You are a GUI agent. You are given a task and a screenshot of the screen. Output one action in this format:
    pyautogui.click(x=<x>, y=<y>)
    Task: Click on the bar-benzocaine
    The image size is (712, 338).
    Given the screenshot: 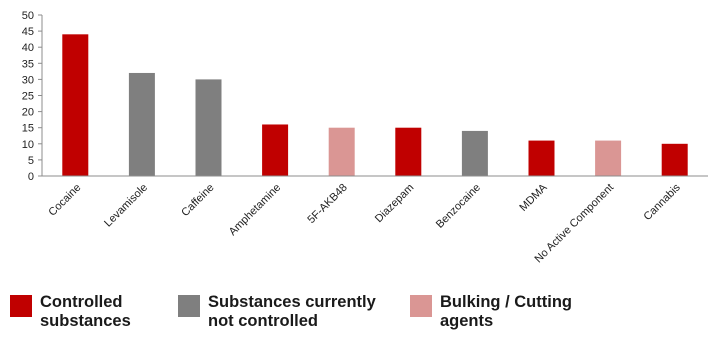 What is the action you would take?
    pyautogui.click(x=474, y=153)
    